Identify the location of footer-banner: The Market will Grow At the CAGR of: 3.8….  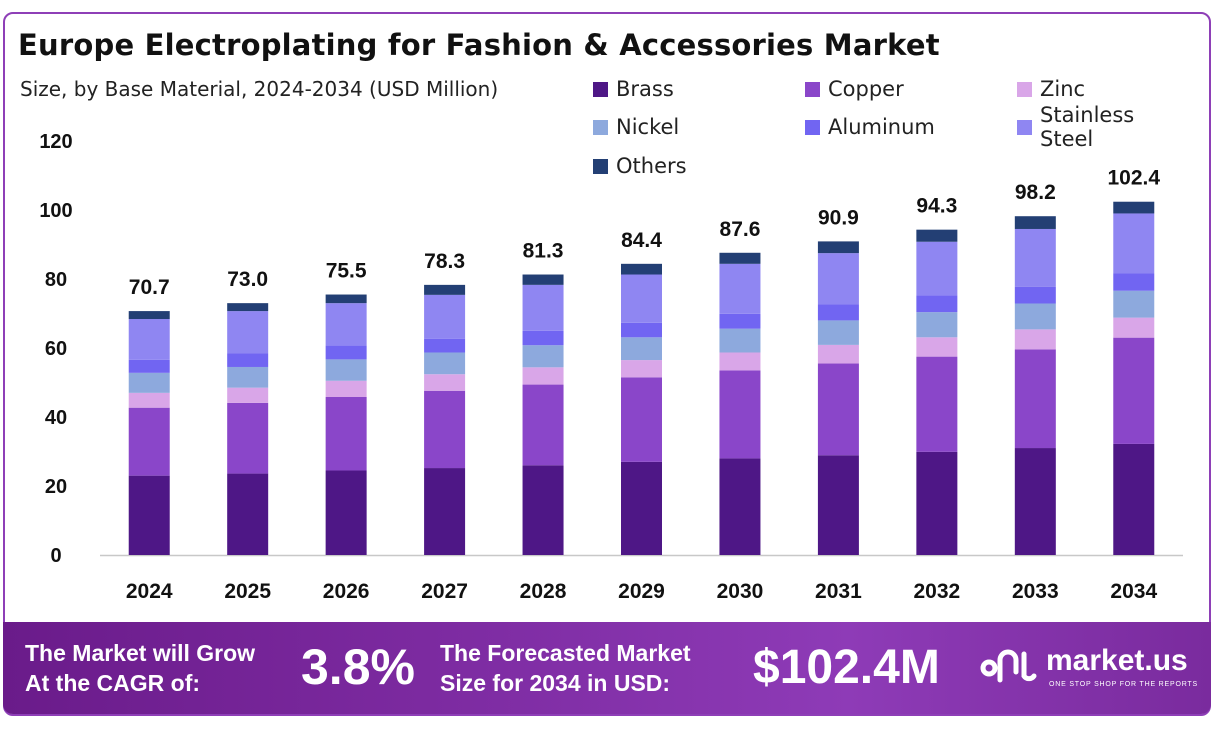
(607, 668).